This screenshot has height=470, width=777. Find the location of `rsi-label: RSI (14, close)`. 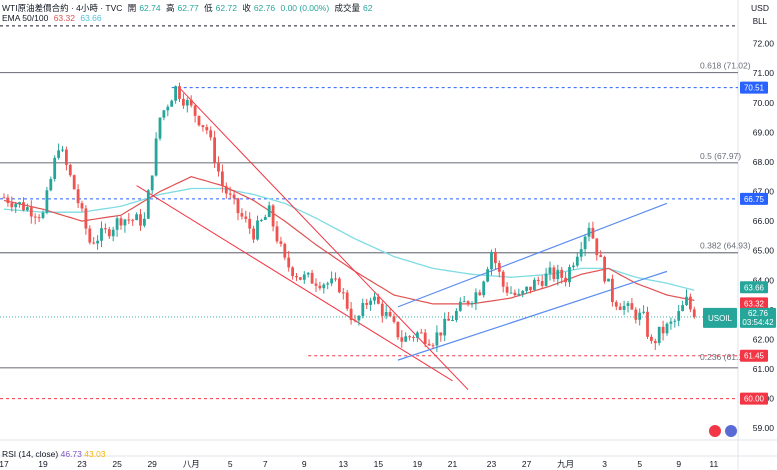

rsi-label: RSI (14, close) is located at coordinates (30, 454).